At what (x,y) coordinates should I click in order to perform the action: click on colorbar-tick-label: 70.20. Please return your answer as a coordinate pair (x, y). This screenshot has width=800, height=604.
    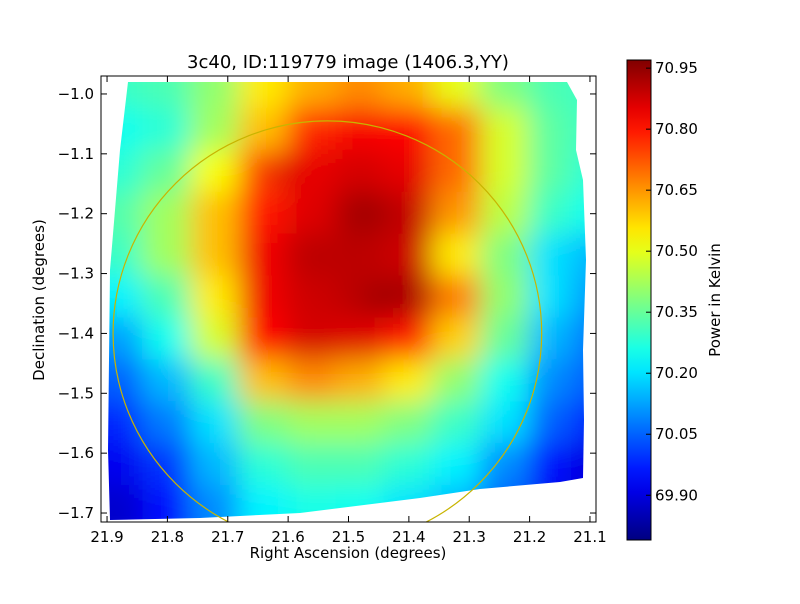
    Looking at the image, I should click on (676, 373).